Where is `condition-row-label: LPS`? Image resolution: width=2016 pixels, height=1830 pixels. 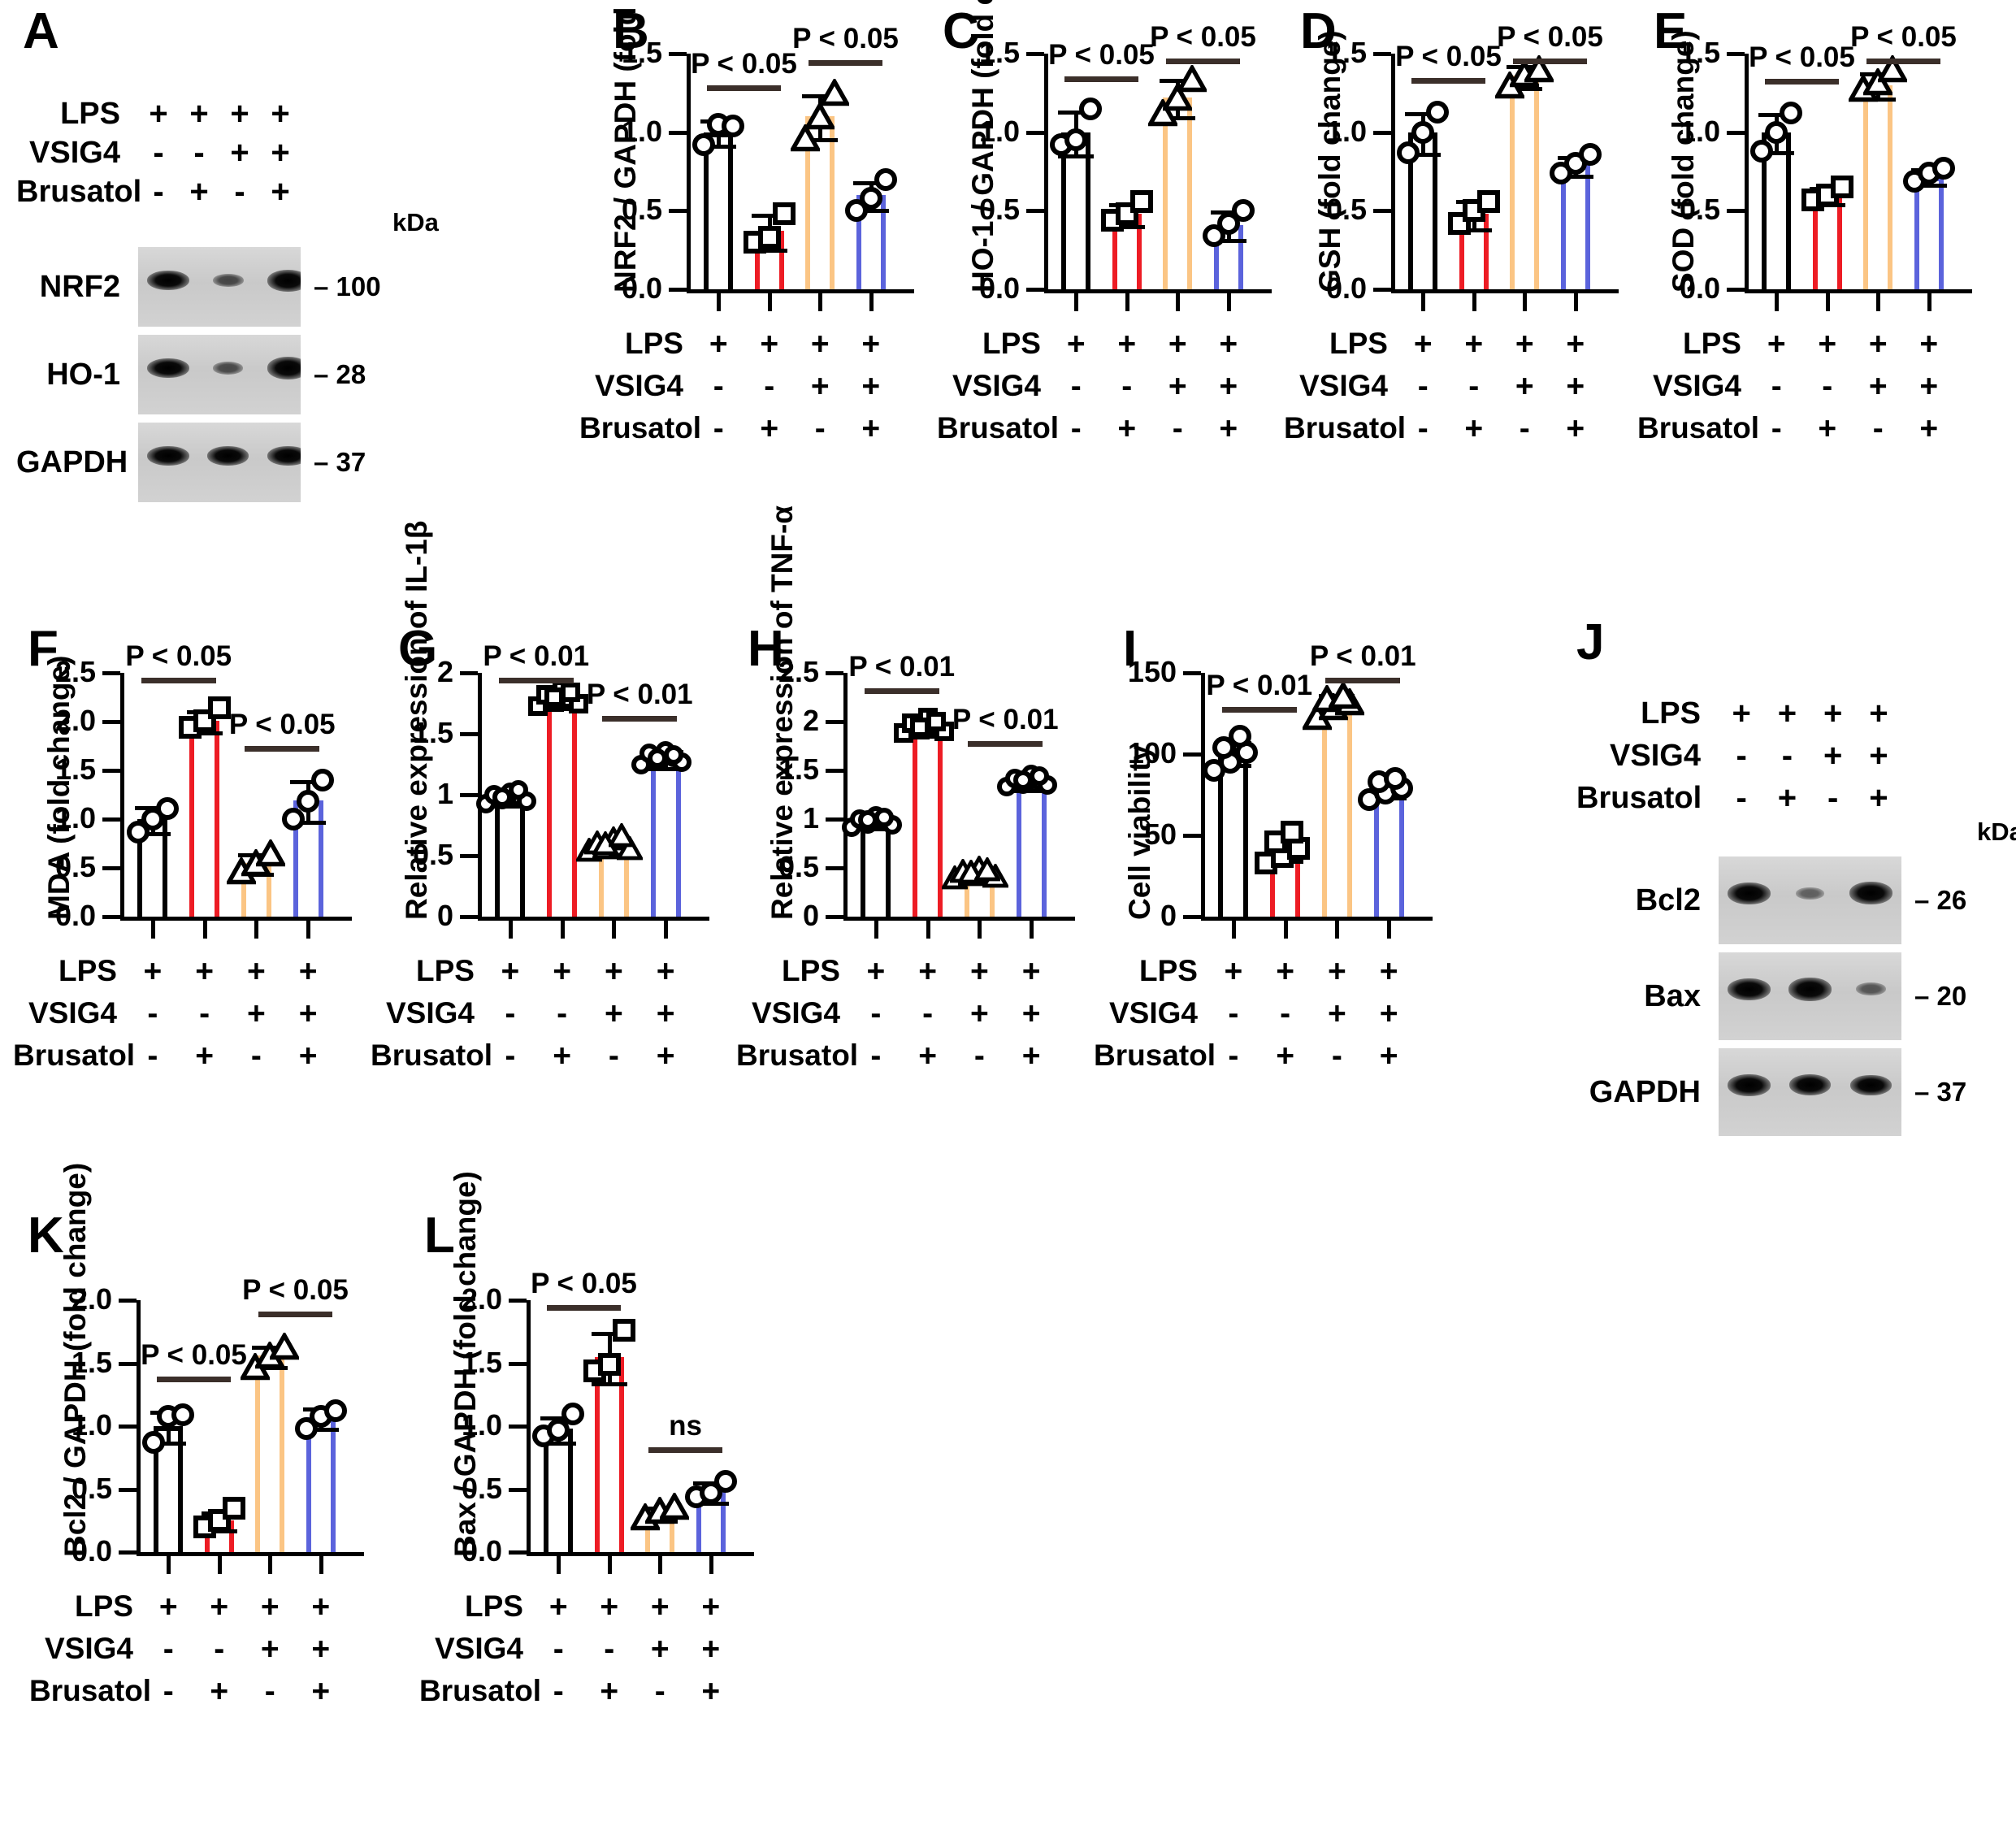 condition-row-label: LPS is located at coordinates (1011, 343).